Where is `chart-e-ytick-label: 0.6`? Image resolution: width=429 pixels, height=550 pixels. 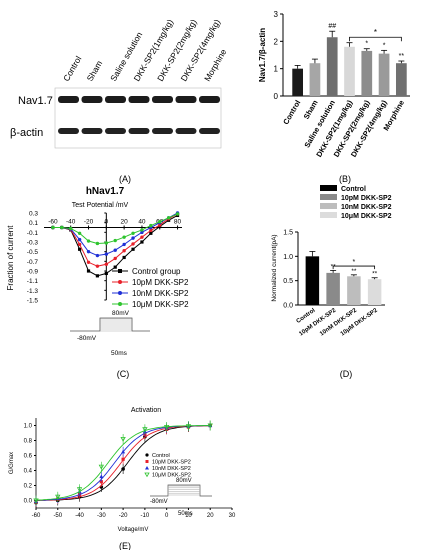
chart-e-ytick-label: 0.6 is located at coordinates (28, 457).